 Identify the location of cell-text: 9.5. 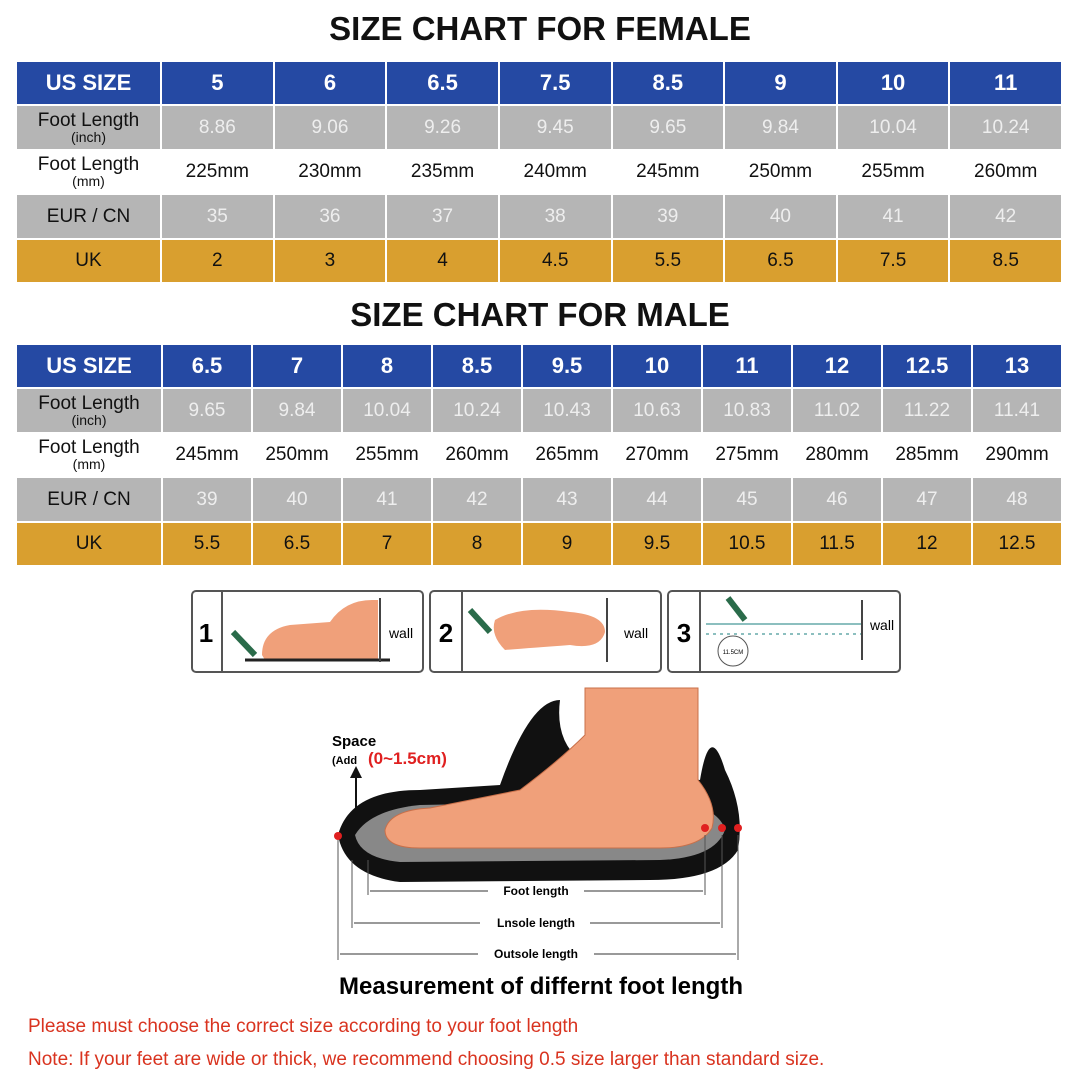
(657, 544).